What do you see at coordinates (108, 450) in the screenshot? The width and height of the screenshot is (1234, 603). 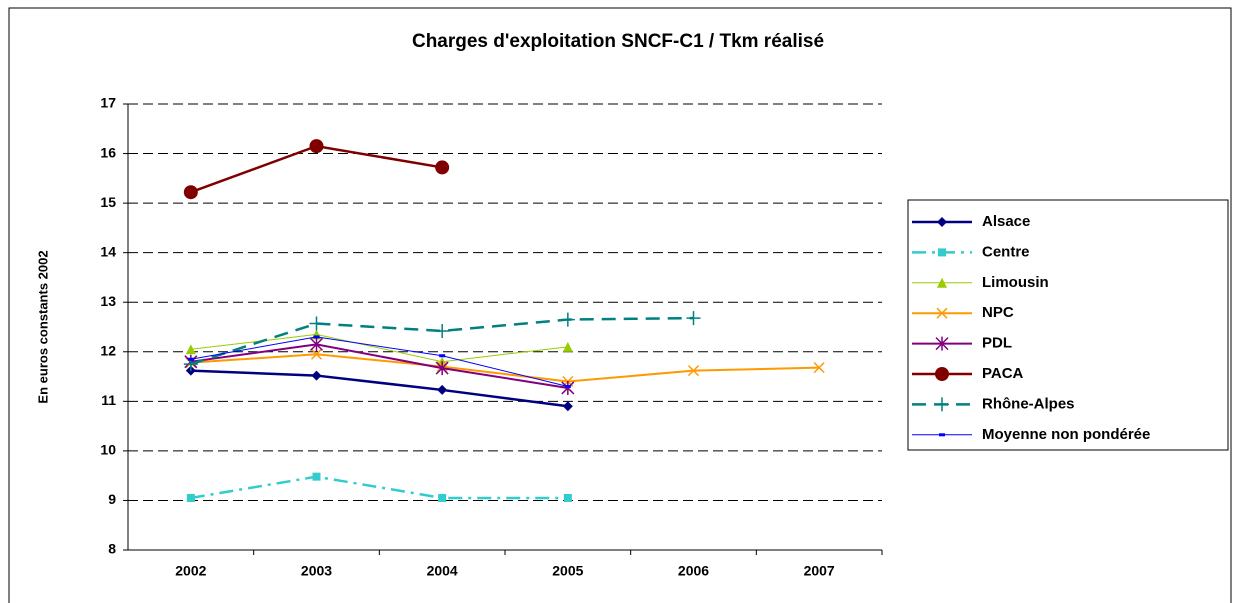 I see `y-tick-label: 10` at bounding box center [108, 450].